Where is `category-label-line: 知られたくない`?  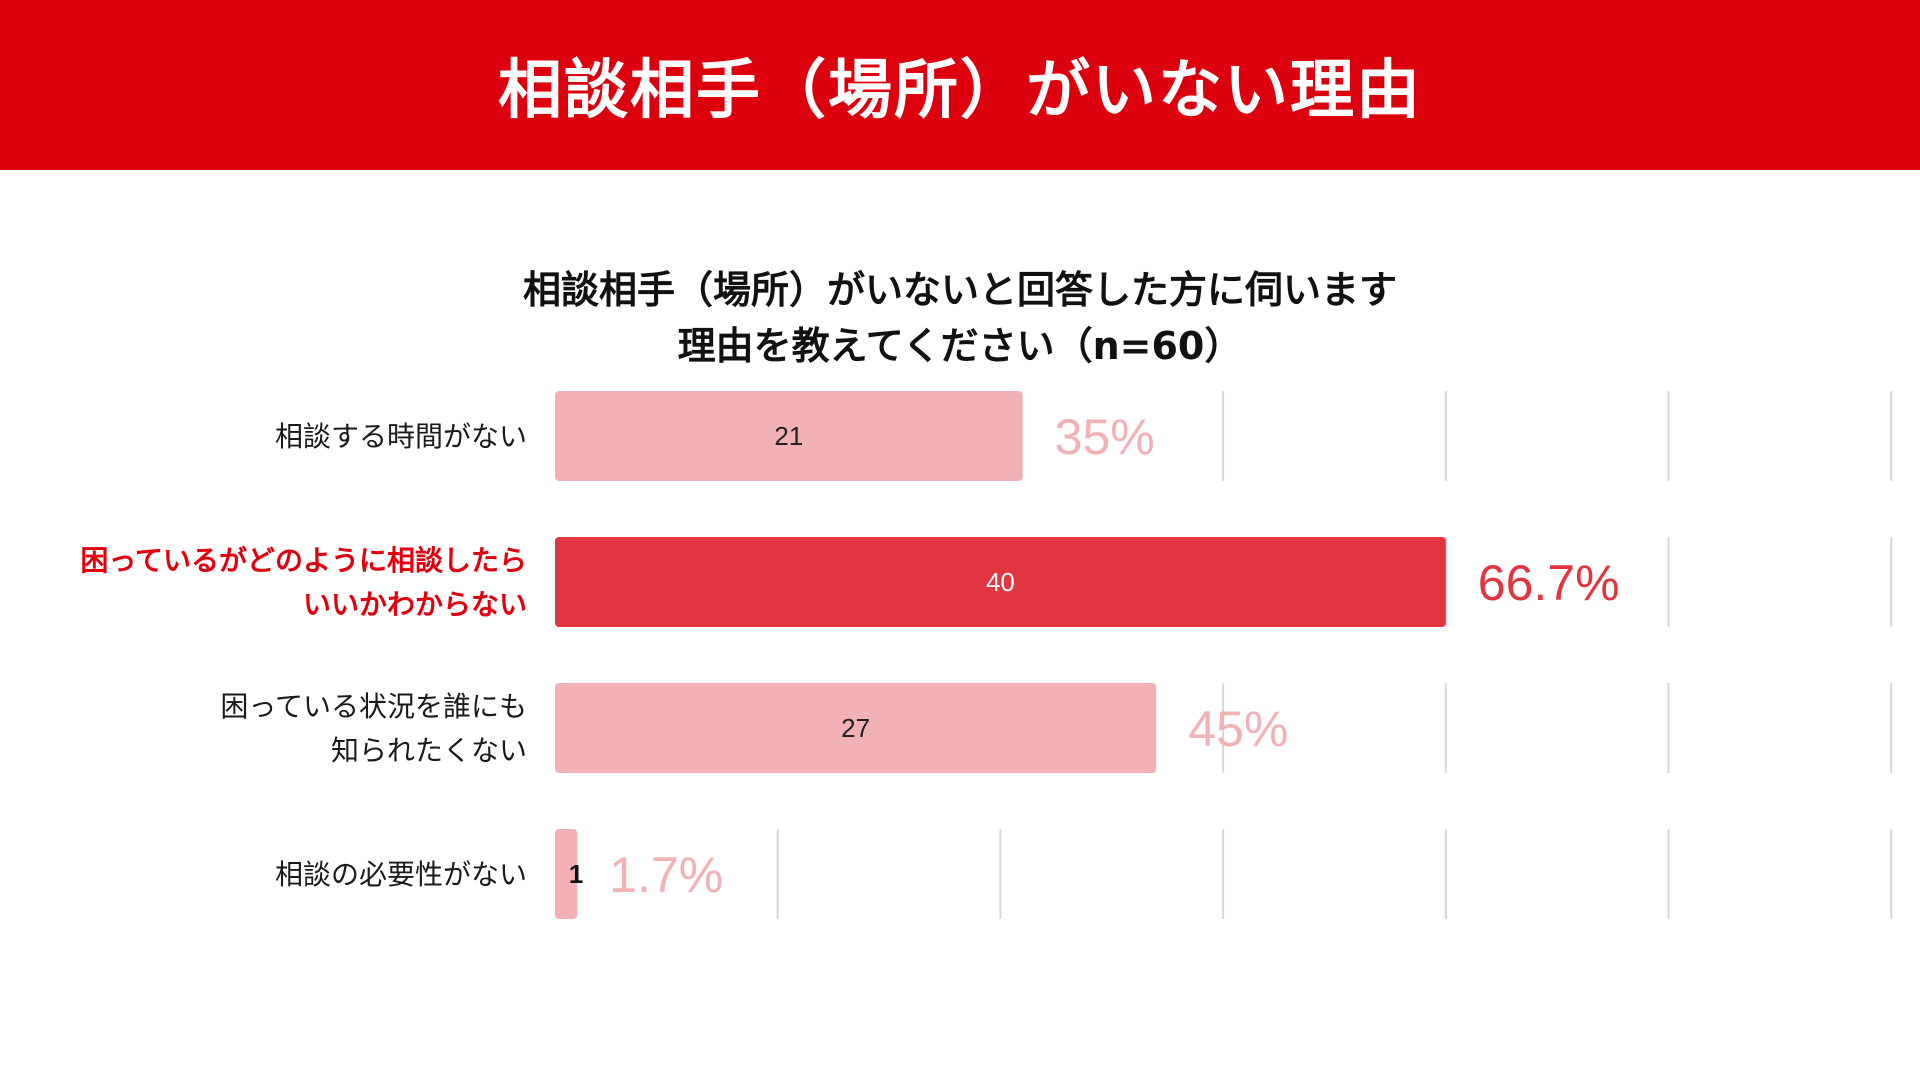
category-label-line: 知られたくない is located at coordinates (429, 750).